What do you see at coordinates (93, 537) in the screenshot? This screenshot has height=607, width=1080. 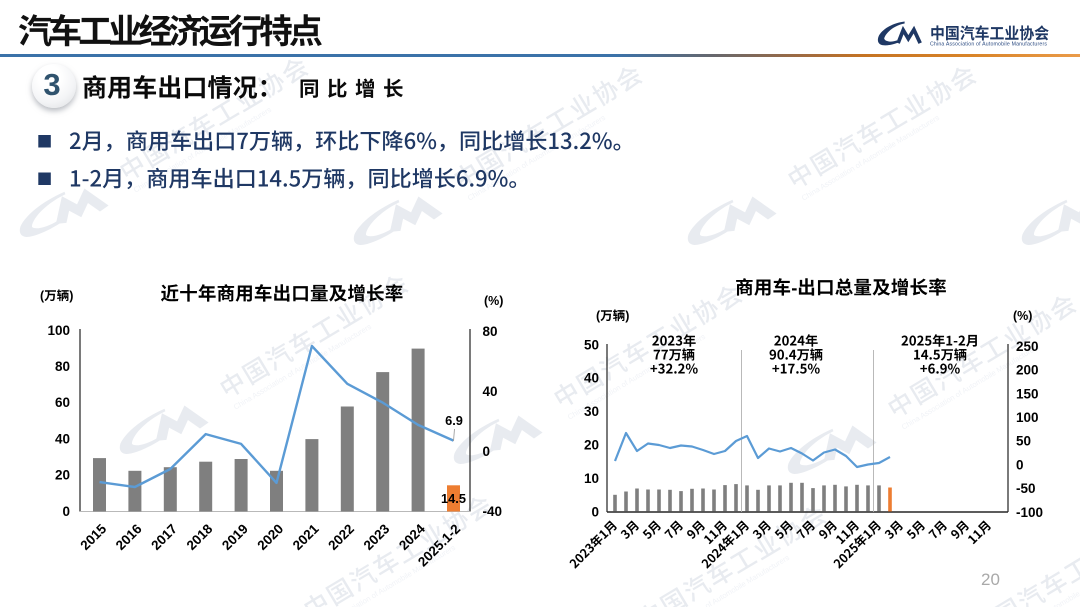 I see `svg-text: 2015` at bounding box center [93, 537].